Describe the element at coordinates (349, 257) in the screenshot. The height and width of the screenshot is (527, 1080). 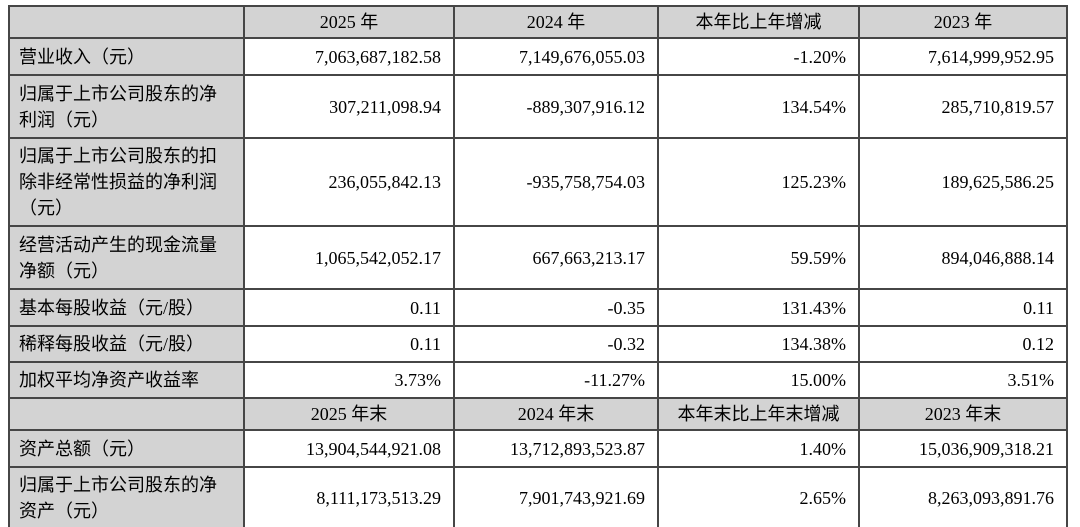
I see `cell-value: 1,065,542,052.17` at that location.